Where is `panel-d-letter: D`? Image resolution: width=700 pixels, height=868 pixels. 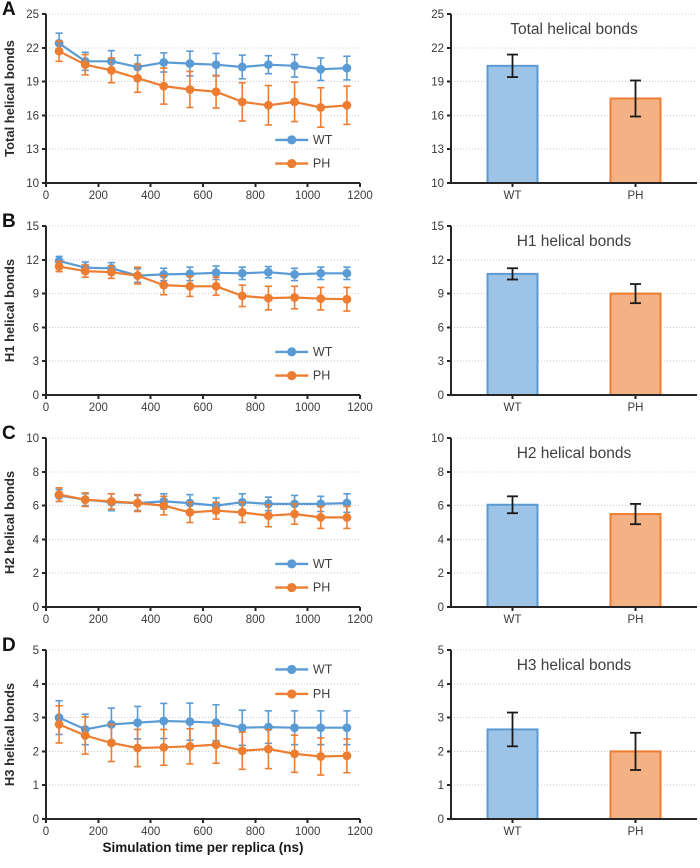
panel-d-letter: D is located at coordinates (9, 645).